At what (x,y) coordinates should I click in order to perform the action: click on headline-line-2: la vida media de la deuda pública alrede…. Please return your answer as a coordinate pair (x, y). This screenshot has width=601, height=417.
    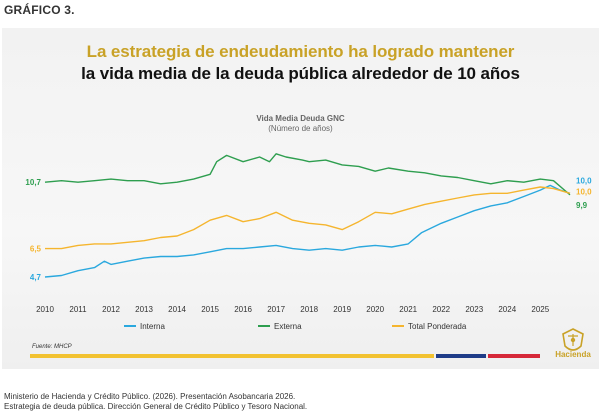
    Looking at the image, I should click on (300, 73).